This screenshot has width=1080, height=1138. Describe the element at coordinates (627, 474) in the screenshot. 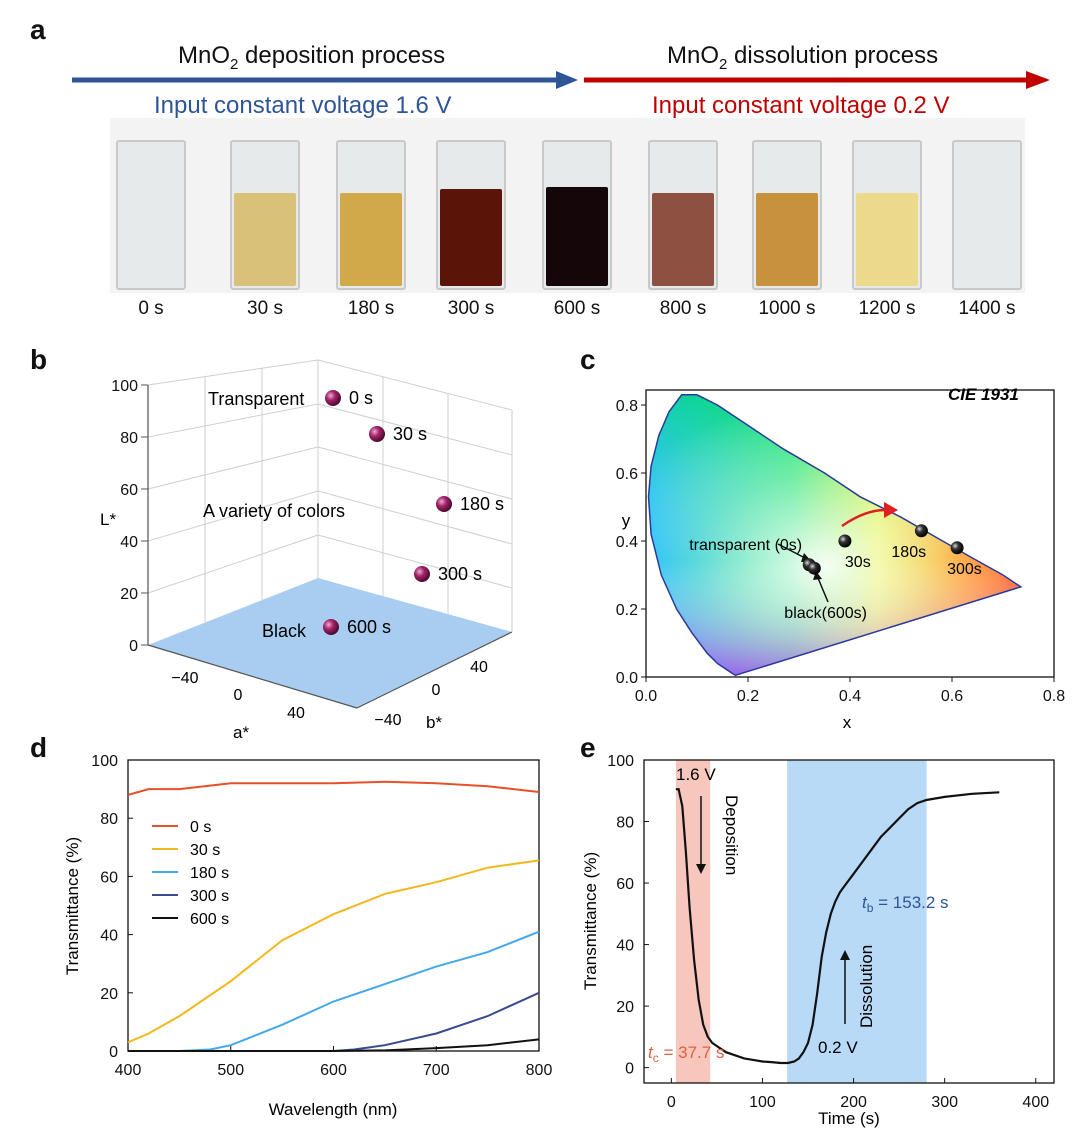

I see `cie-y-tick-3: 0.6` at that location.